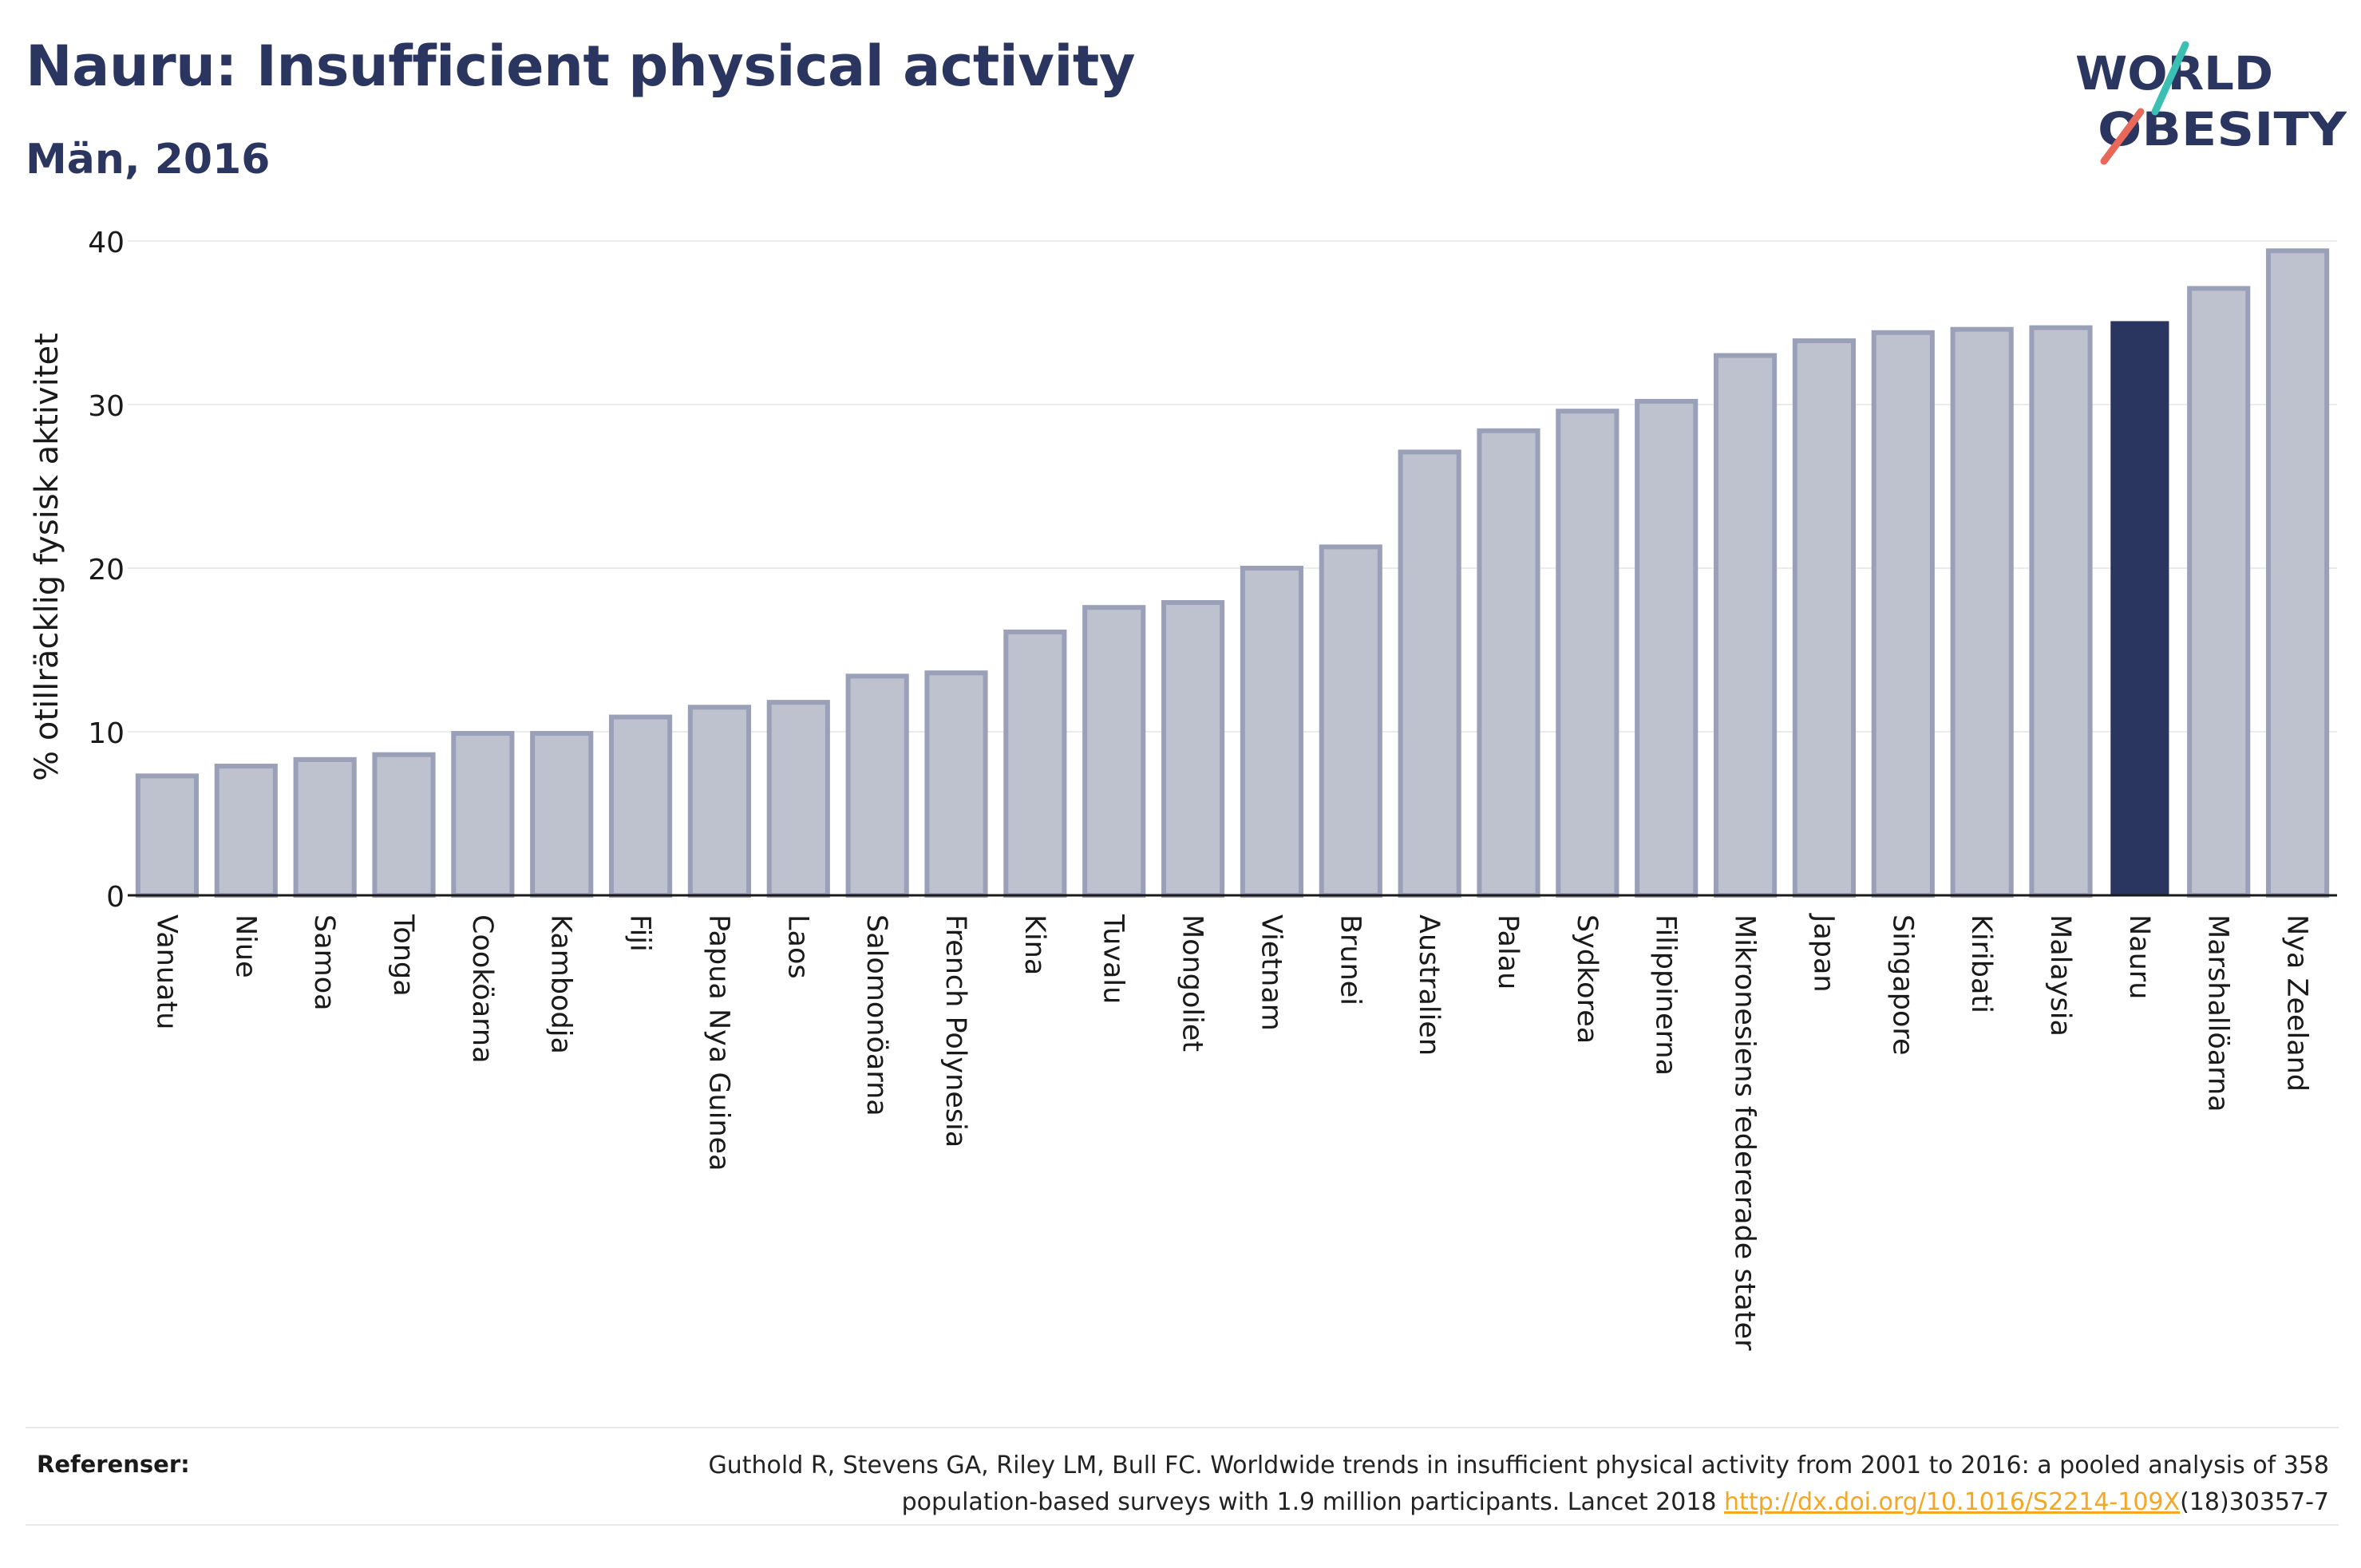  What do you see at coordinates (1981, 964) in the screenshot?
I see `x-tick-label: Kiribati` at bounding box center [1981, 964].